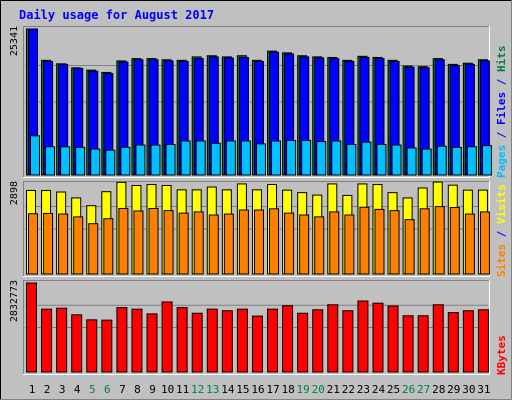 The image size is (512, 400). What do you see at coordinates (32, 389) in the screenshot?
I see `x-tick-label-day-1: 1` at bounding box center [32, 389].